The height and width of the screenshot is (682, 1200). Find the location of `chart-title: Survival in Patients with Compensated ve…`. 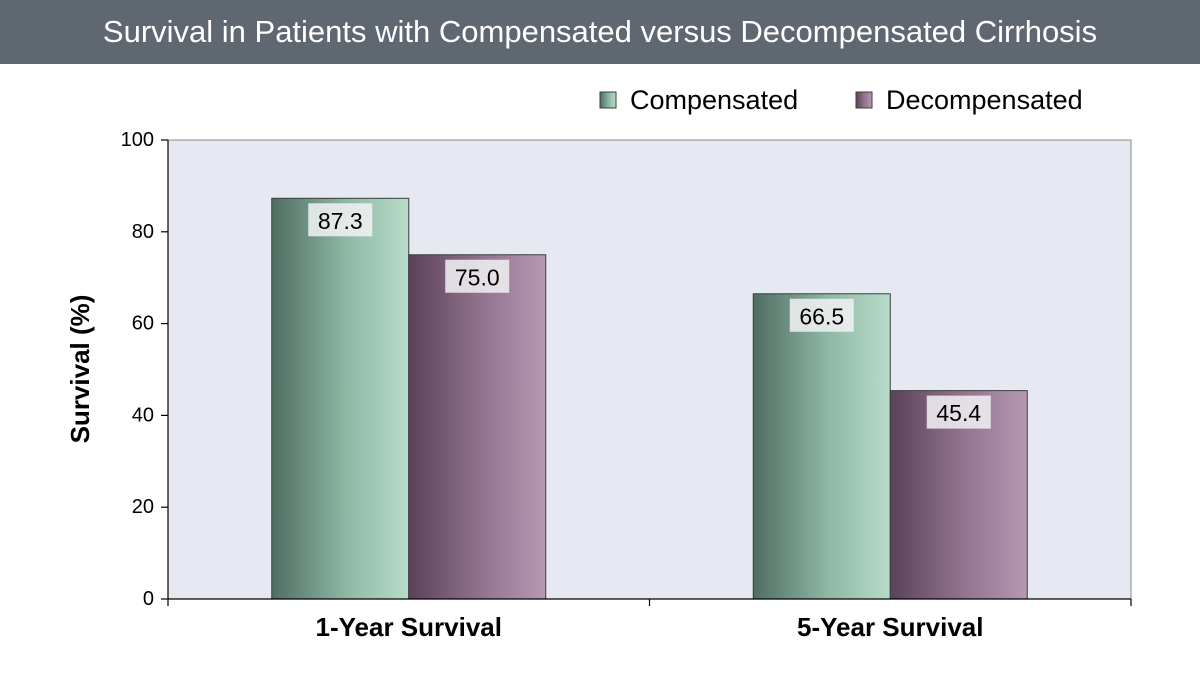

chart-title: Survival in Patients with Compensated ve… is located at coordinates (600, 31).